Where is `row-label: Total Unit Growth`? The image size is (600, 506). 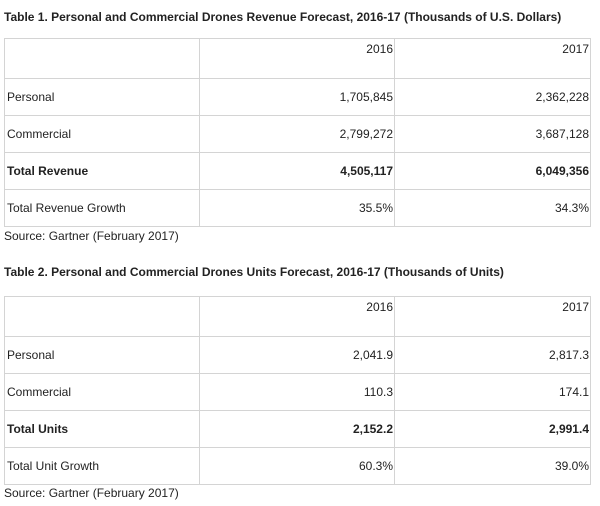
row-label: Total Unit Growth is located at coordinates (102, 466).